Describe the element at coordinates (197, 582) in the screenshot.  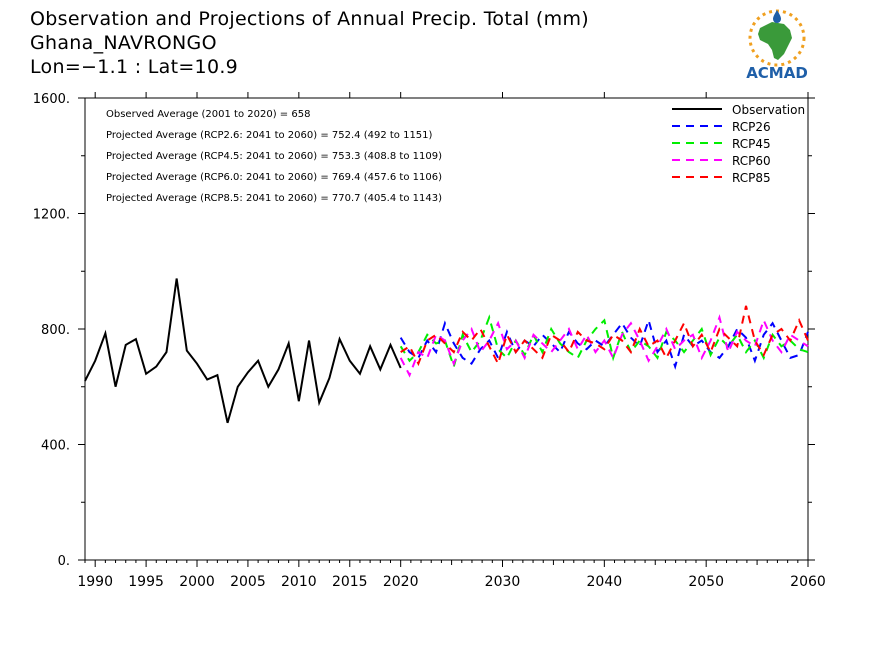
I see `x-tick-label: 2000` at that location.